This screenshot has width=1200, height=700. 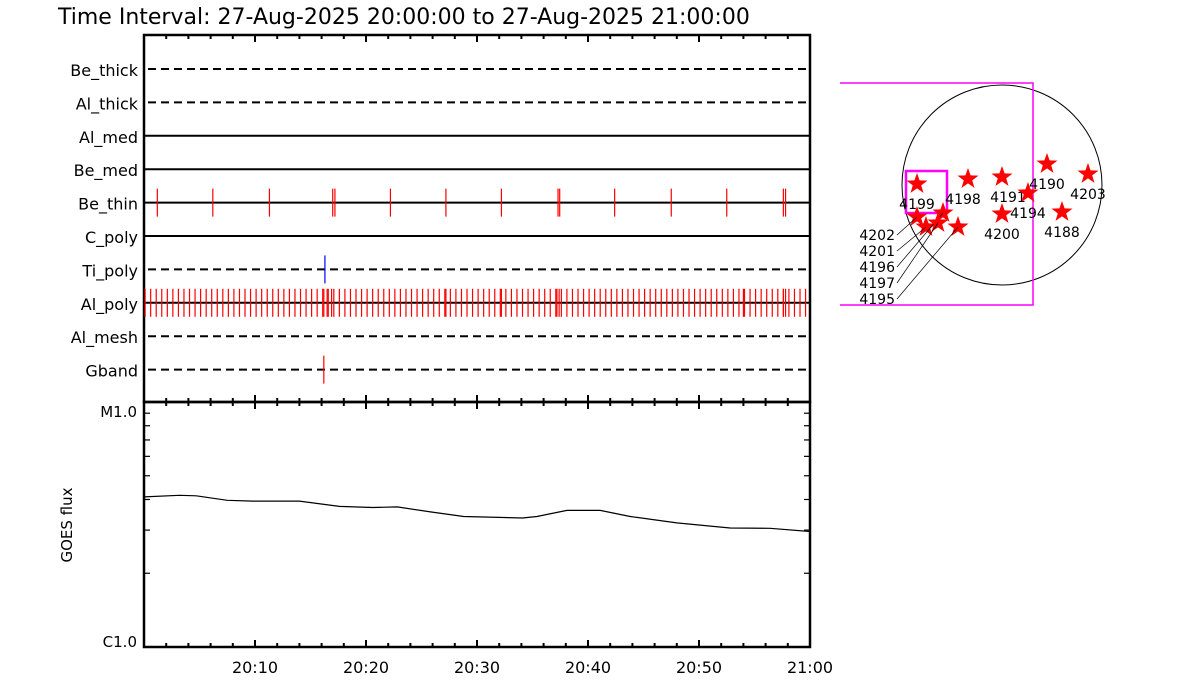 What do you see at coordinates (1047, 185) in the screenshot?
I see `active-region-label: 4190` at bounding box center [1047, 185].